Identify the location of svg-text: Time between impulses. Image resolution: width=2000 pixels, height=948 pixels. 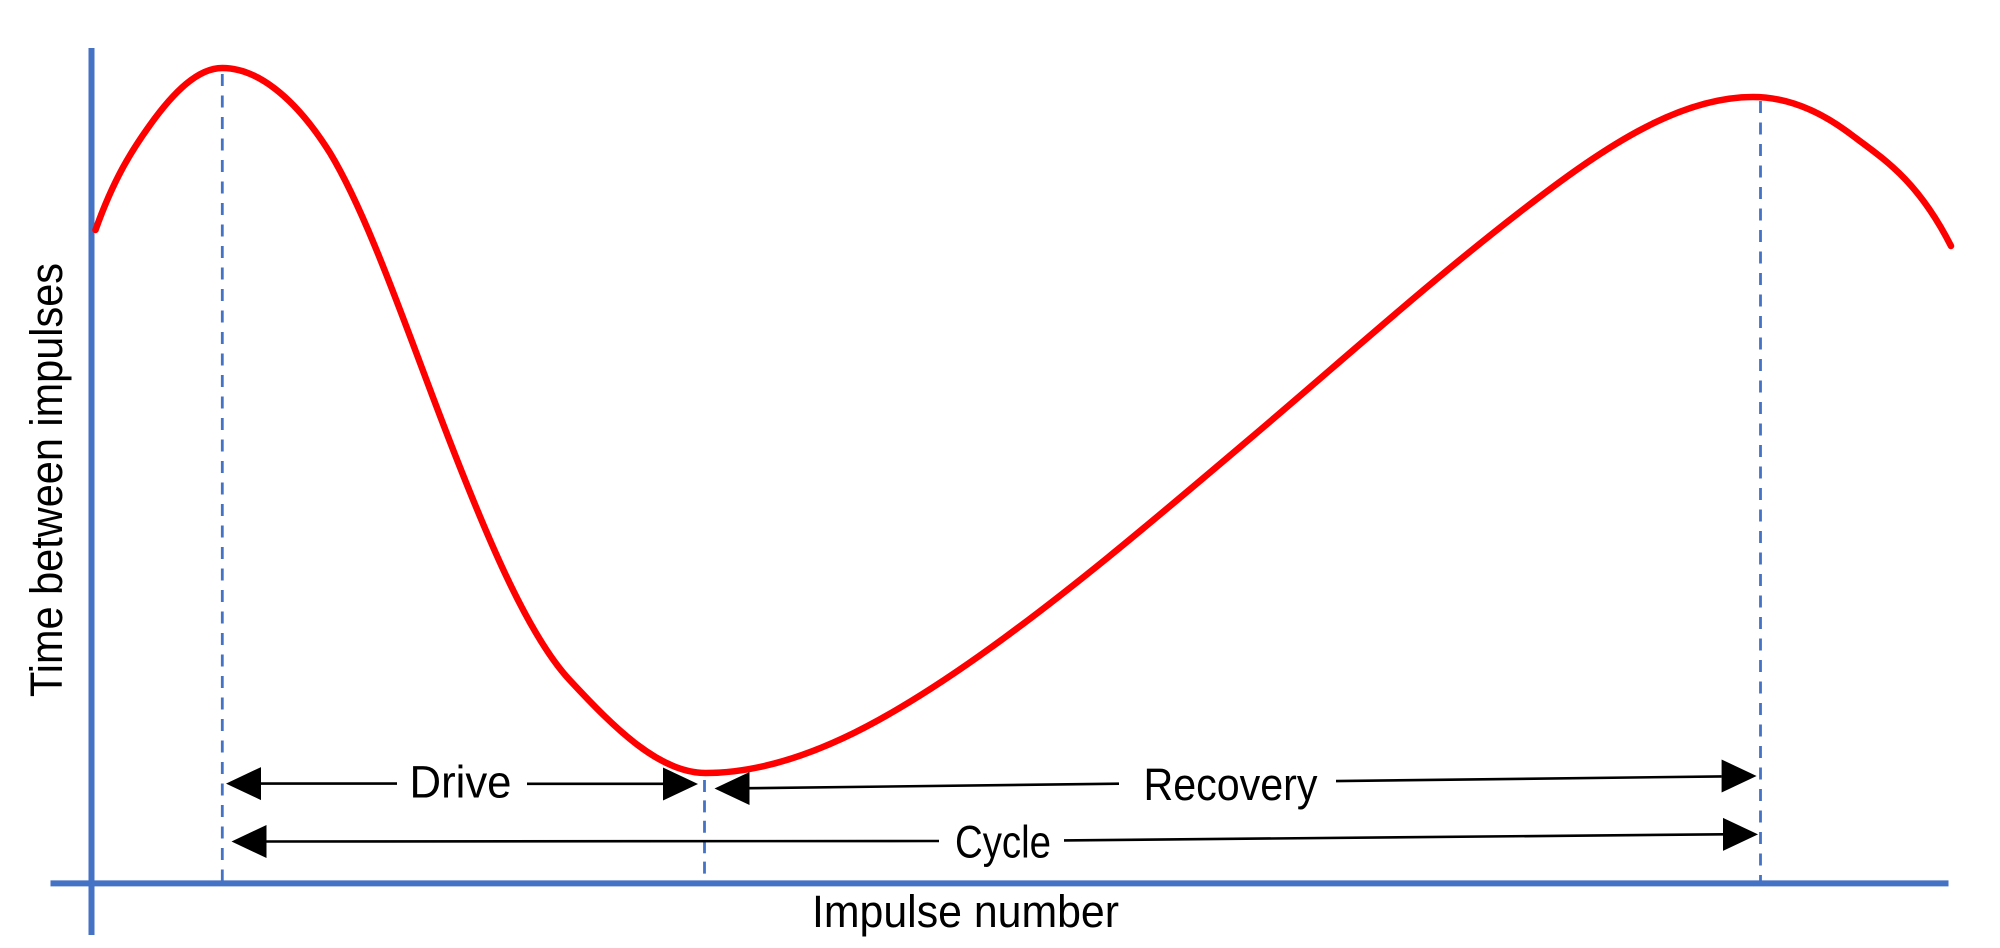
(46, 480).